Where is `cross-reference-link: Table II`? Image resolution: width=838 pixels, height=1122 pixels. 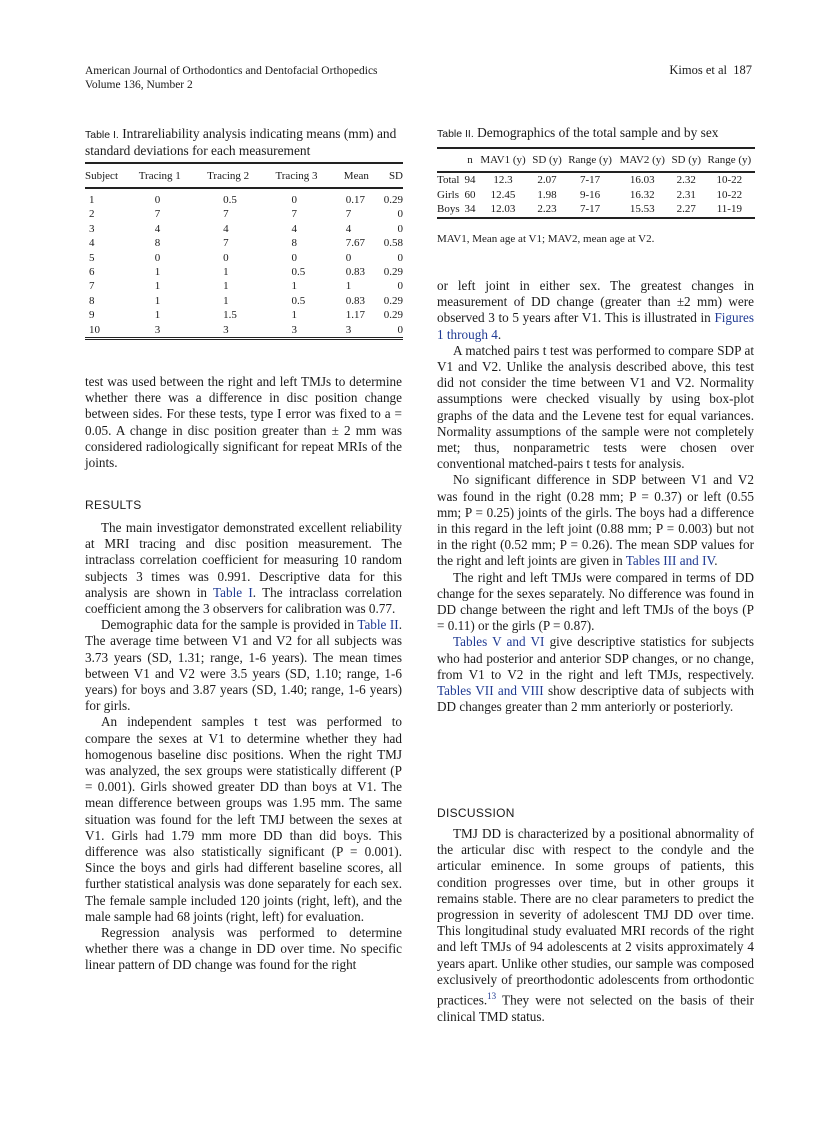
cross-reference-link: Table II is located at coordinates (378, 625).